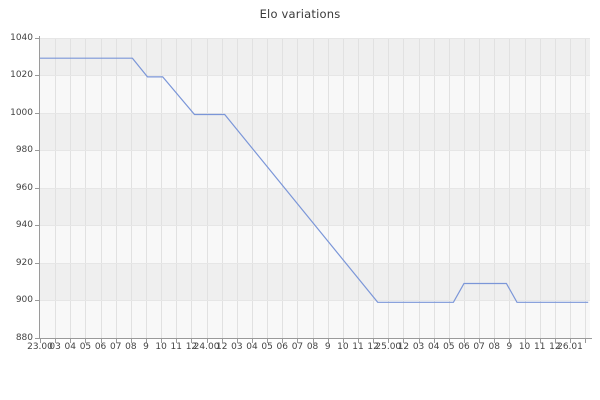  I want to click on chart-title: Elo variations, so click(300, 14).